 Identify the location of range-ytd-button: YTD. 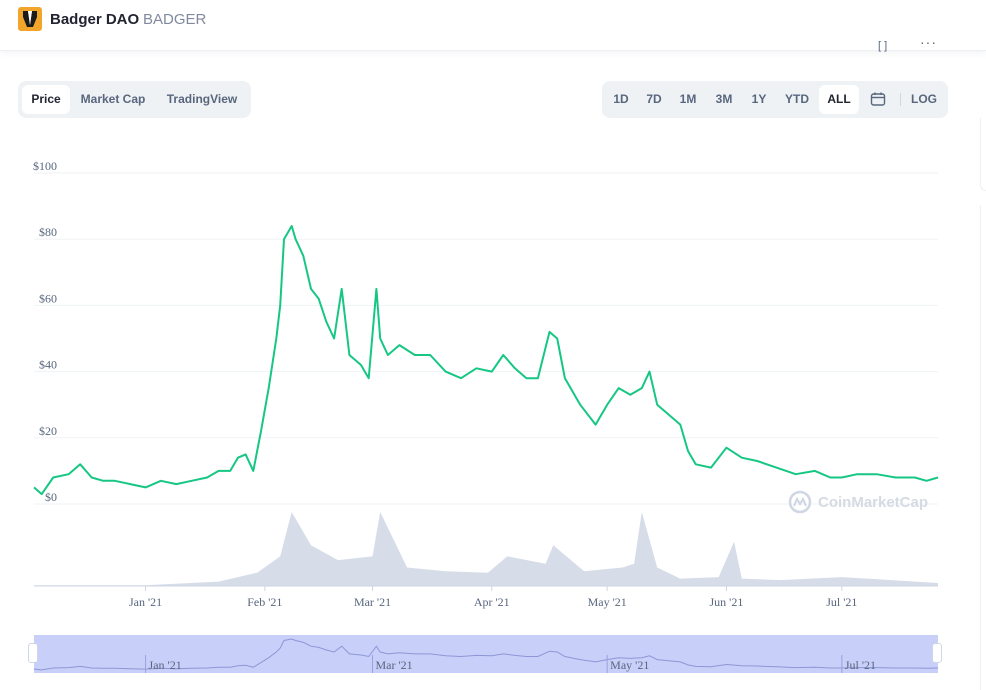
(797, 99).